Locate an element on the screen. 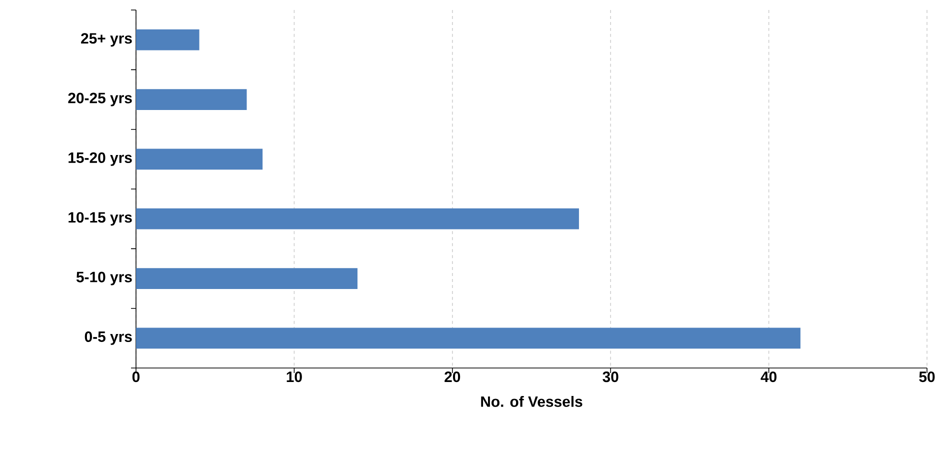 The width and height of the screenshot is (943, 449). x-tick-label: 30 is located at coordinates (610, 377).